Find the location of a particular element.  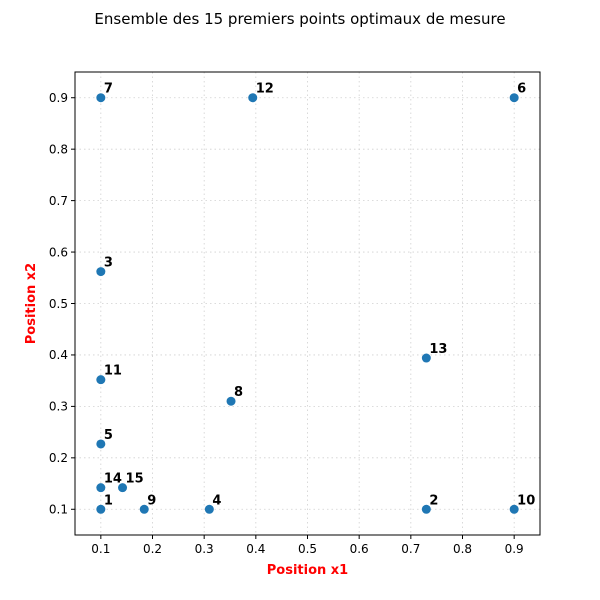

x-tick-label: 0.2 is located at coordinates (152, 549).